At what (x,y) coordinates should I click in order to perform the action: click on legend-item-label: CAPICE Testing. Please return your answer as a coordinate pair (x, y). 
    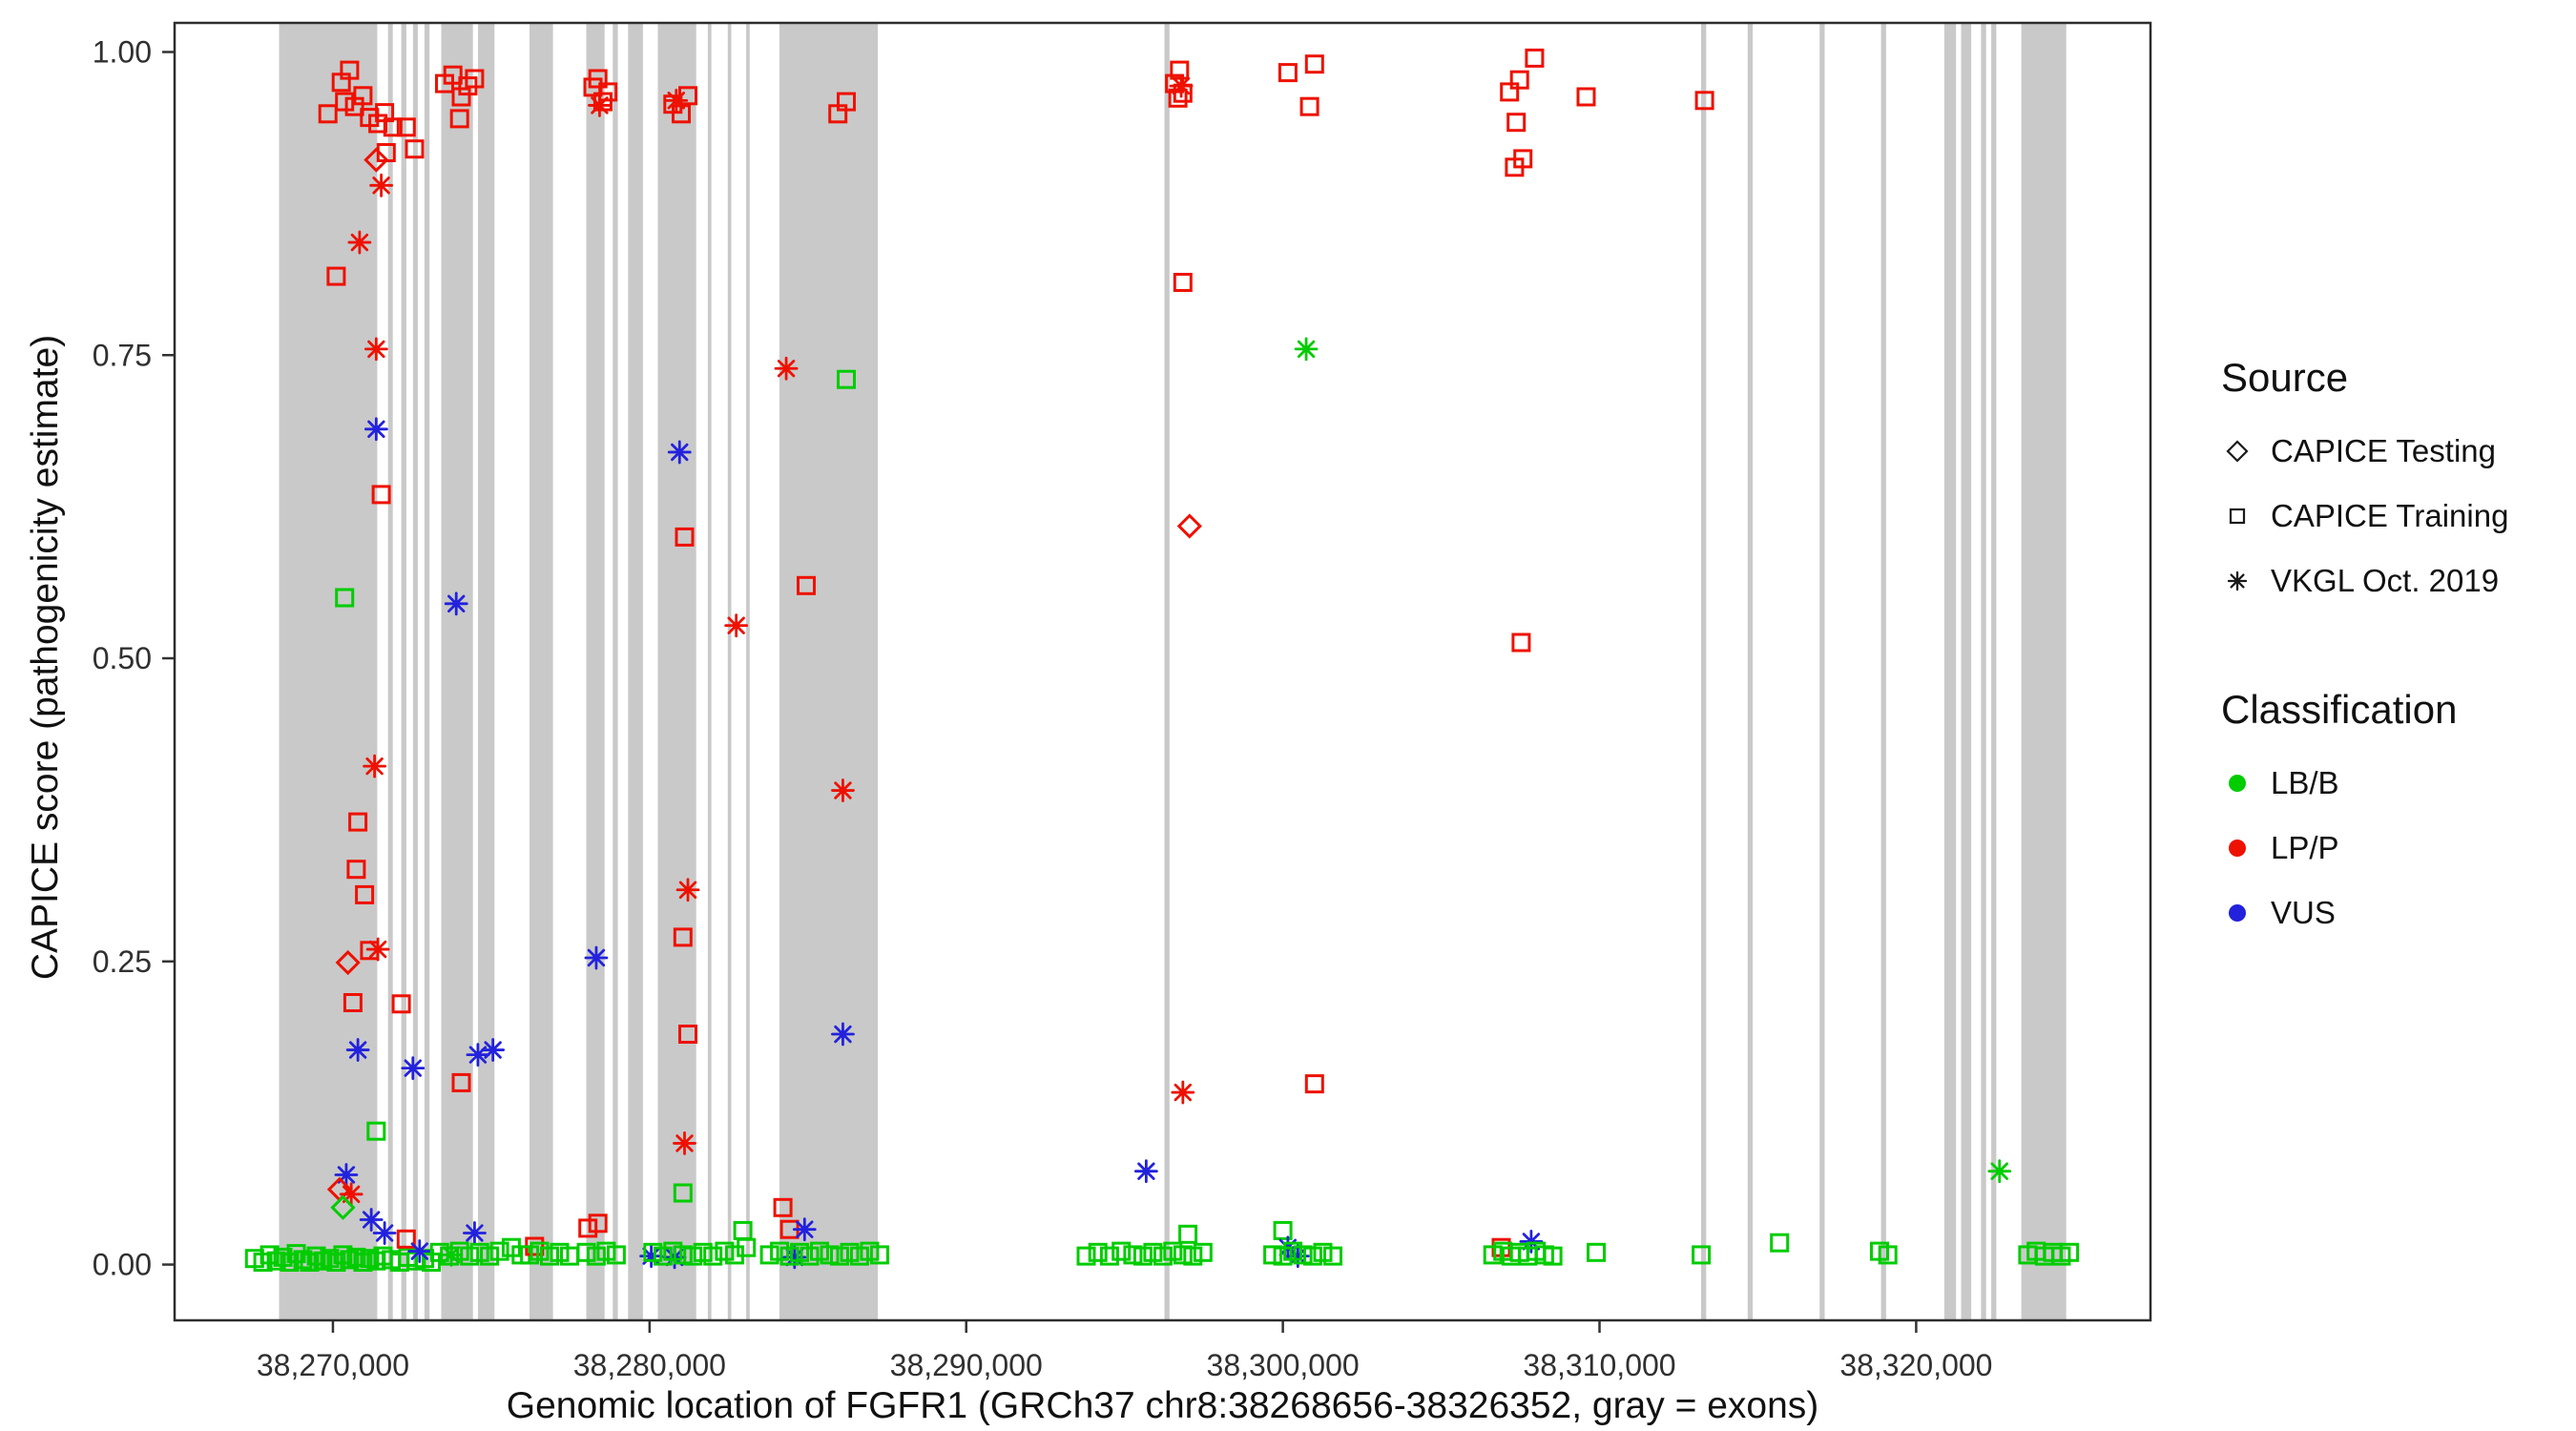
    Looking at the image, I should click on (2383, 450).